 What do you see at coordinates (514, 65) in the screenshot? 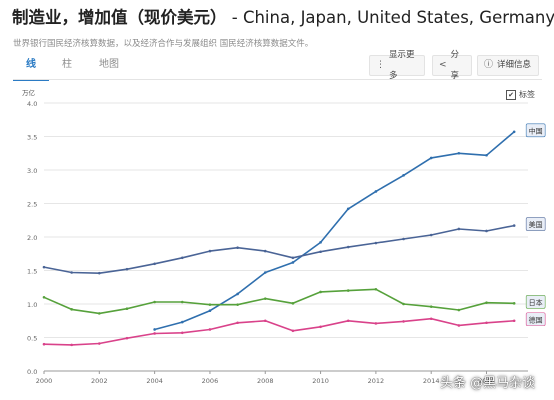
I see `details-label: 详细信息` at bounding box center [514, 65].